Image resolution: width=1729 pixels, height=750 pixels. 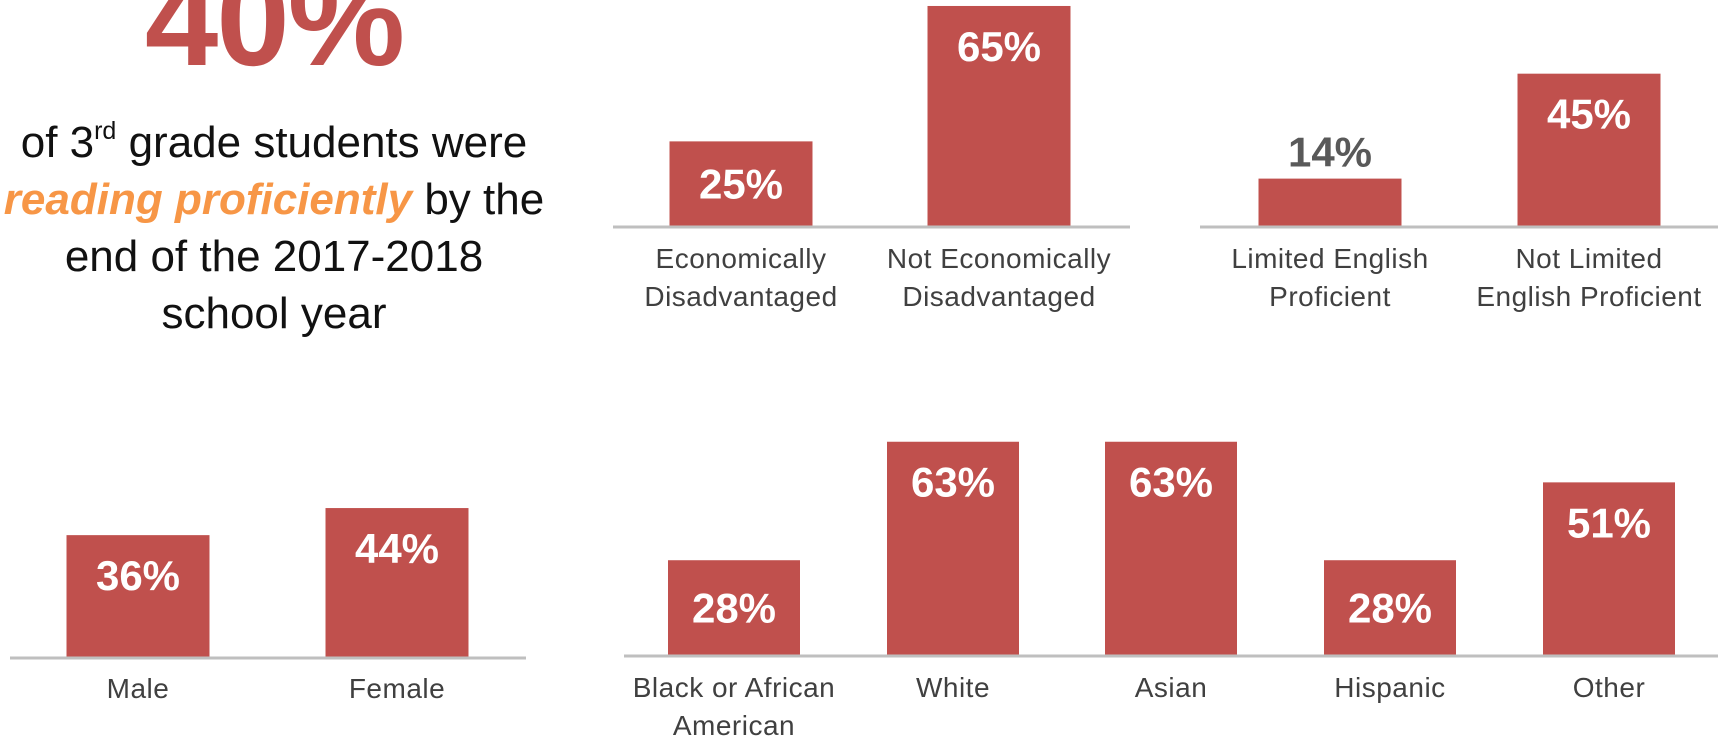 I want to click on value-label-english-1: 45%, so click(x=1589, y=114).